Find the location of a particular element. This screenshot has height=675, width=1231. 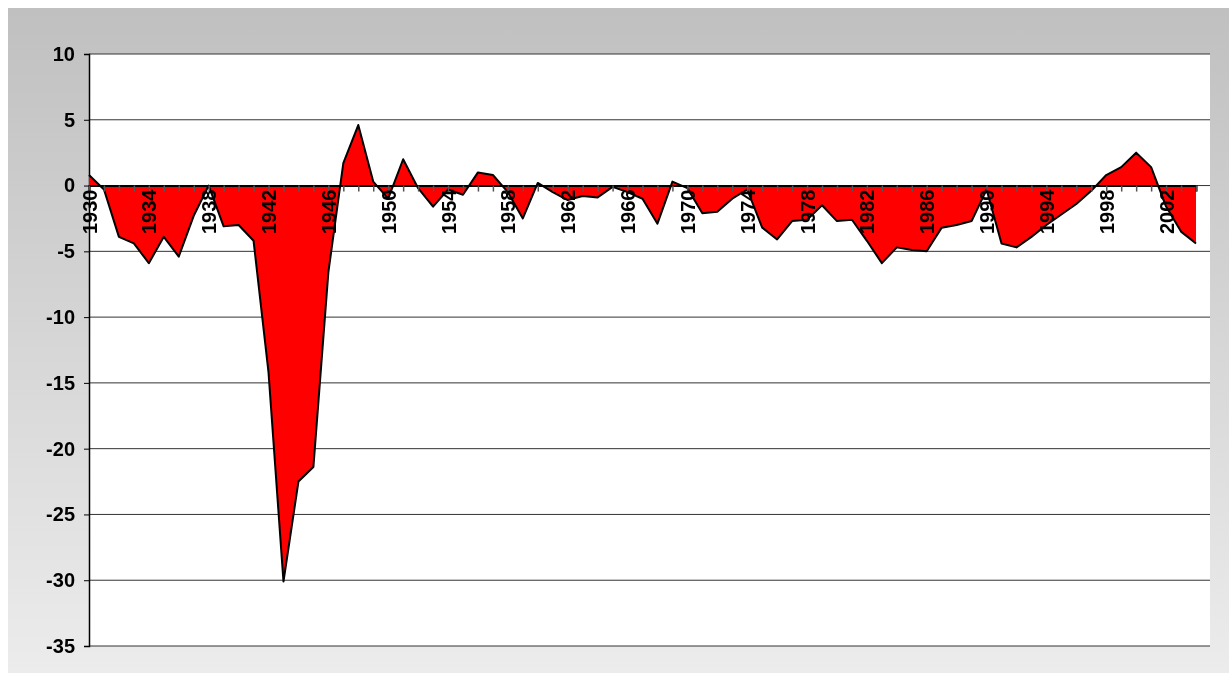

x-tick-label: 1982 is located at coordinates (867, 212).